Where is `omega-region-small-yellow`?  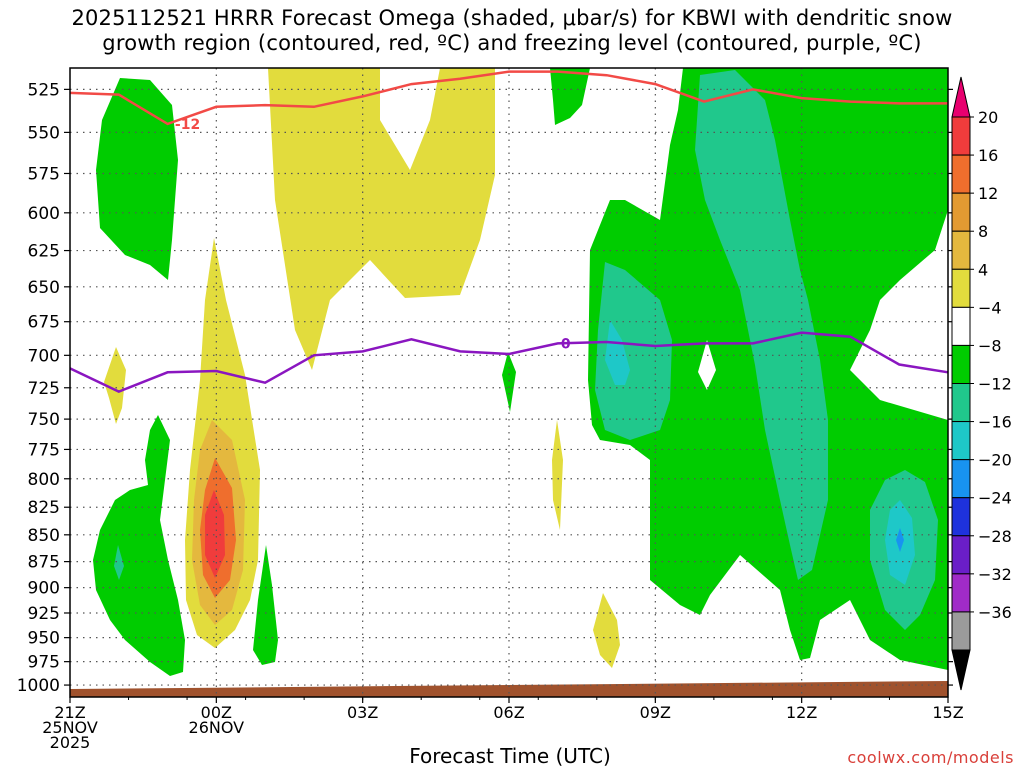 omega-region-small-yellow is located at coordinates (115, 385).